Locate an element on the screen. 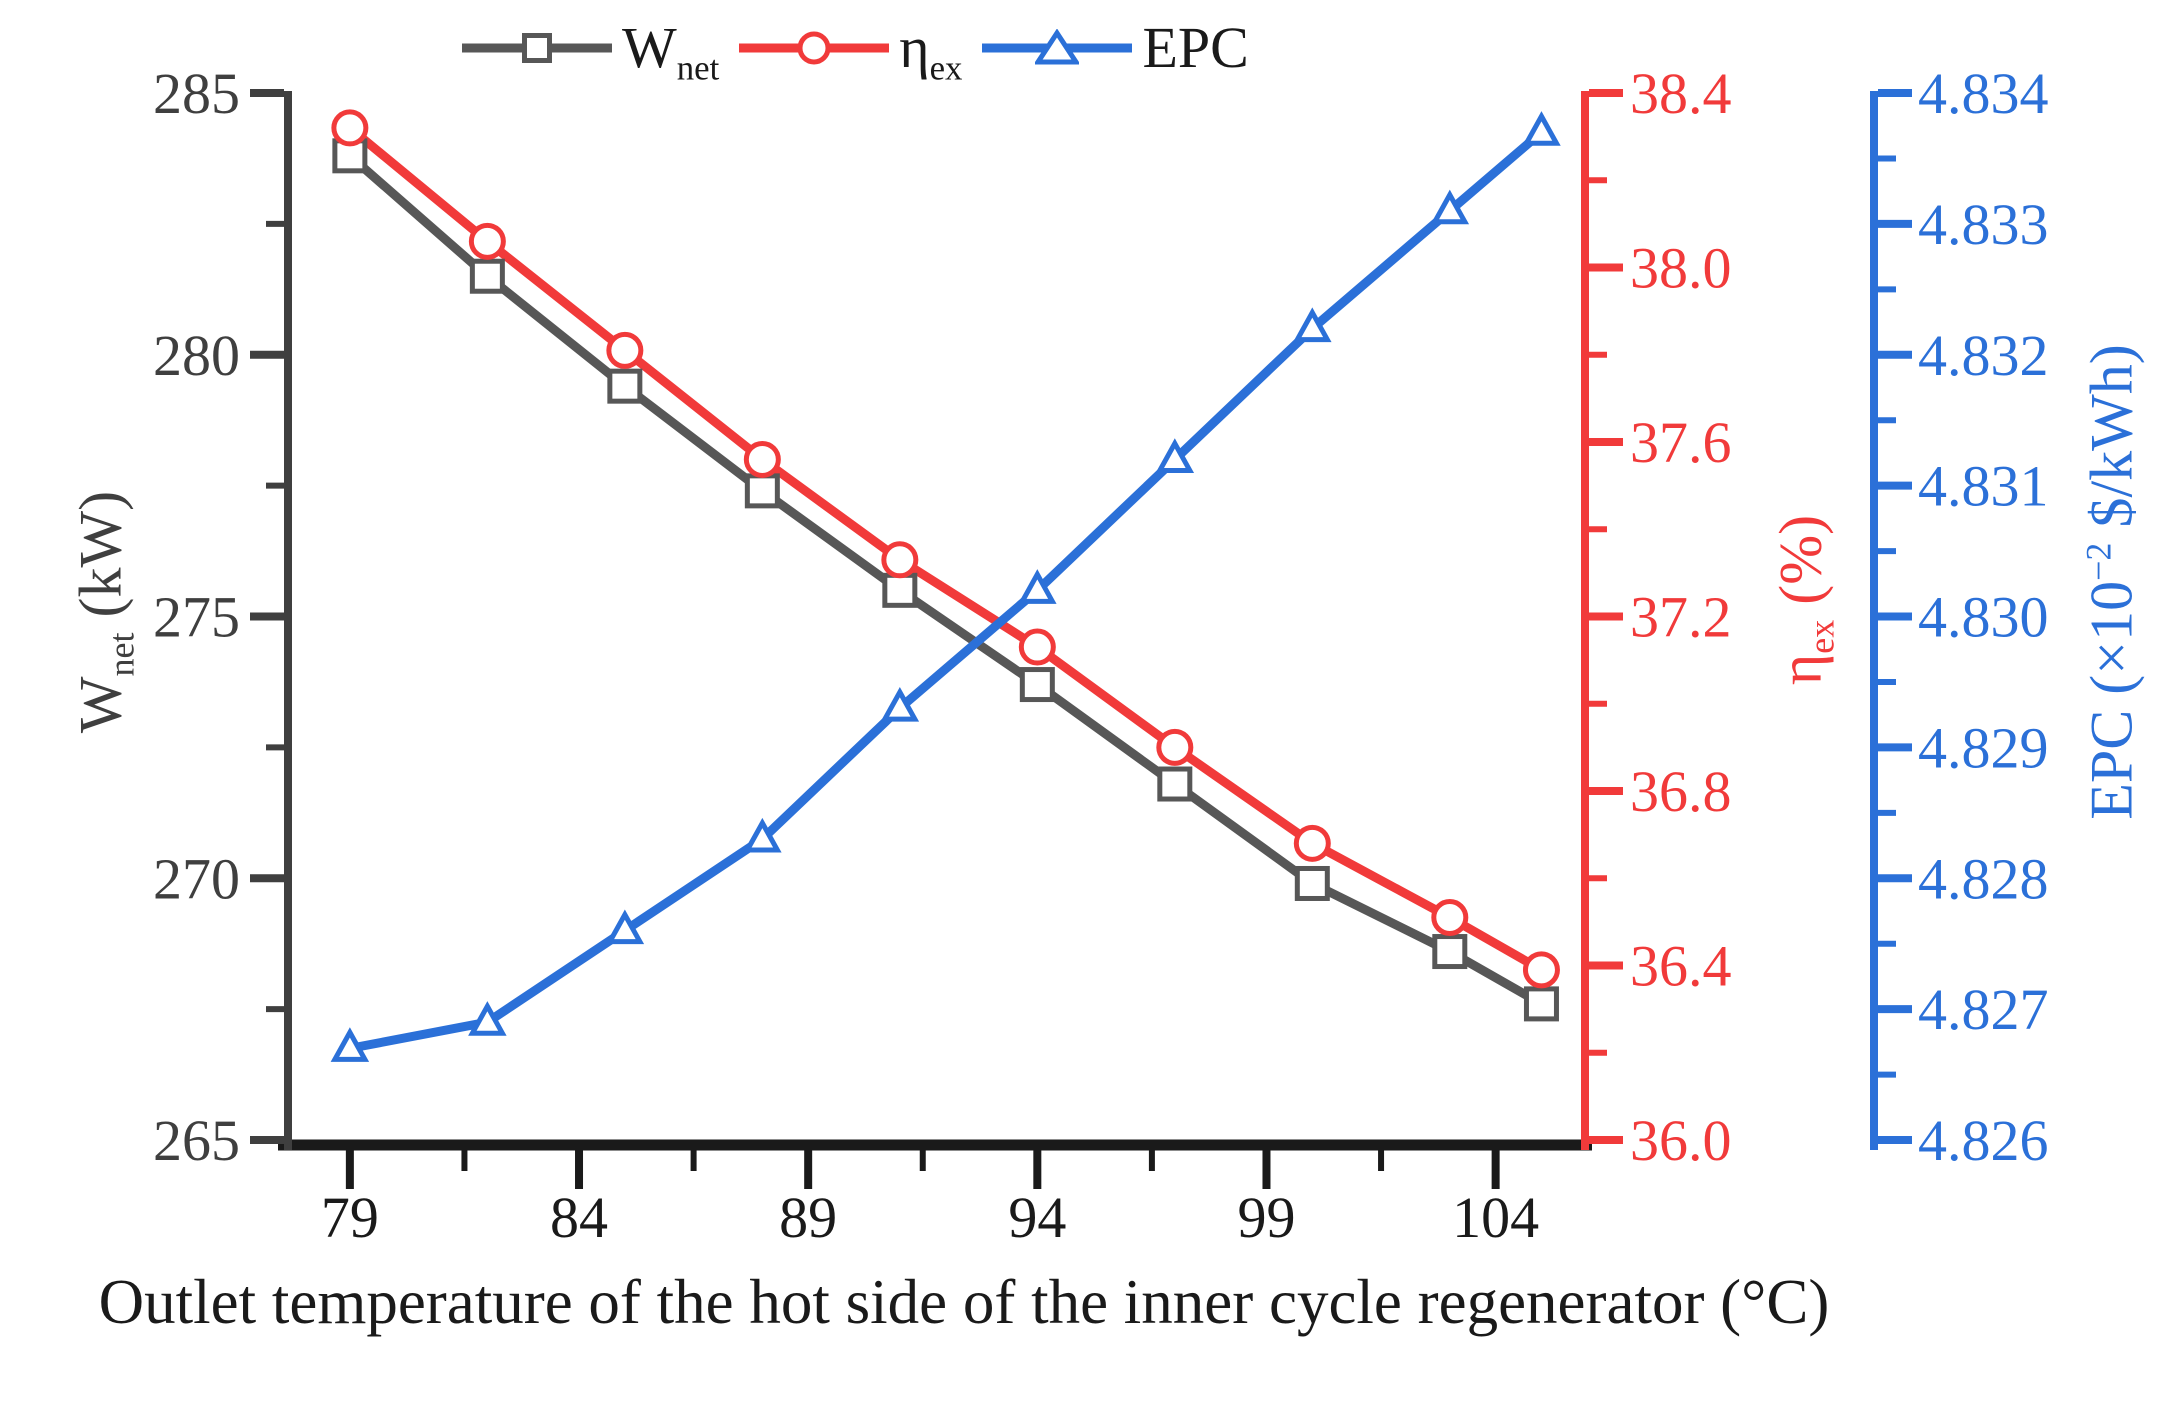 This screenshot has width=2174, height=1401. y-axis-eta-right-tick-label: 37.6 is located at coordinates (1681, 442).